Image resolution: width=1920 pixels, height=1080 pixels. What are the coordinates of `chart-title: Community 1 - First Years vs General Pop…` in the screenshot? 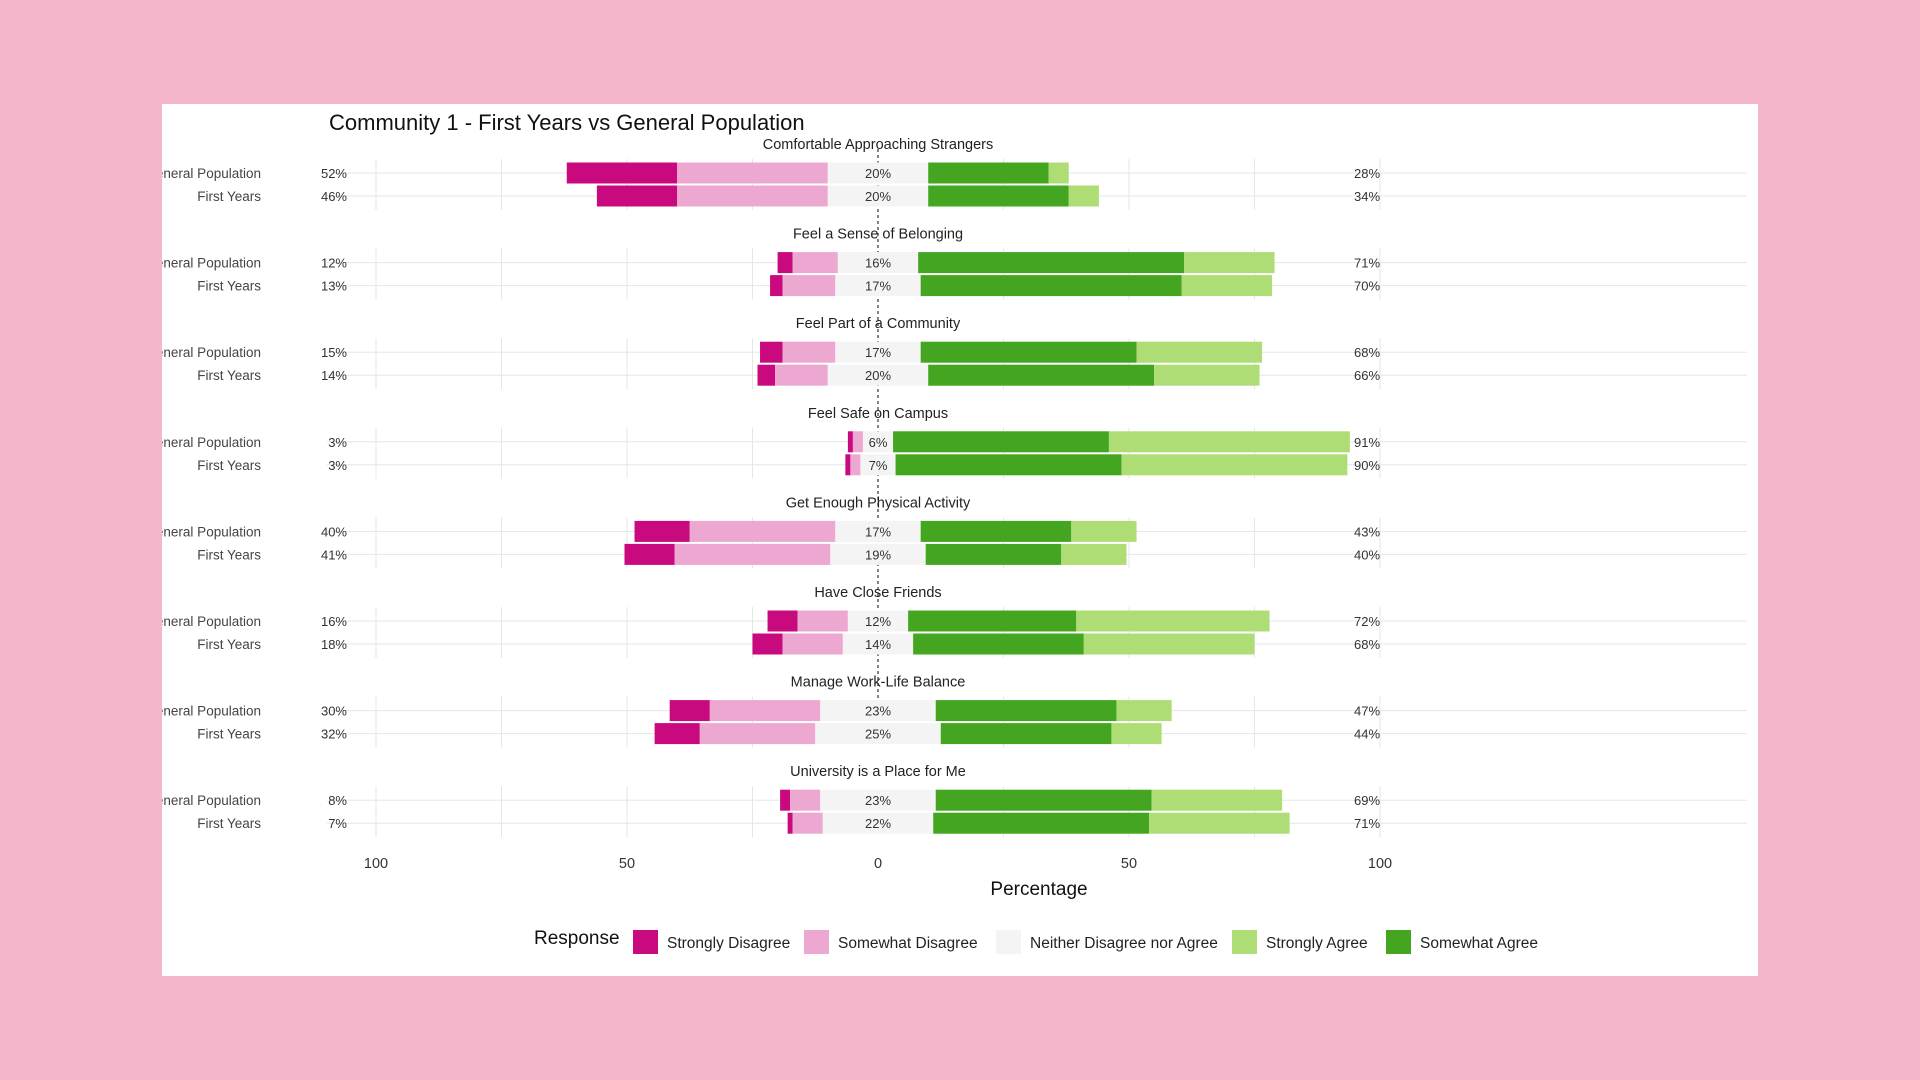 It's located at (567, 122).